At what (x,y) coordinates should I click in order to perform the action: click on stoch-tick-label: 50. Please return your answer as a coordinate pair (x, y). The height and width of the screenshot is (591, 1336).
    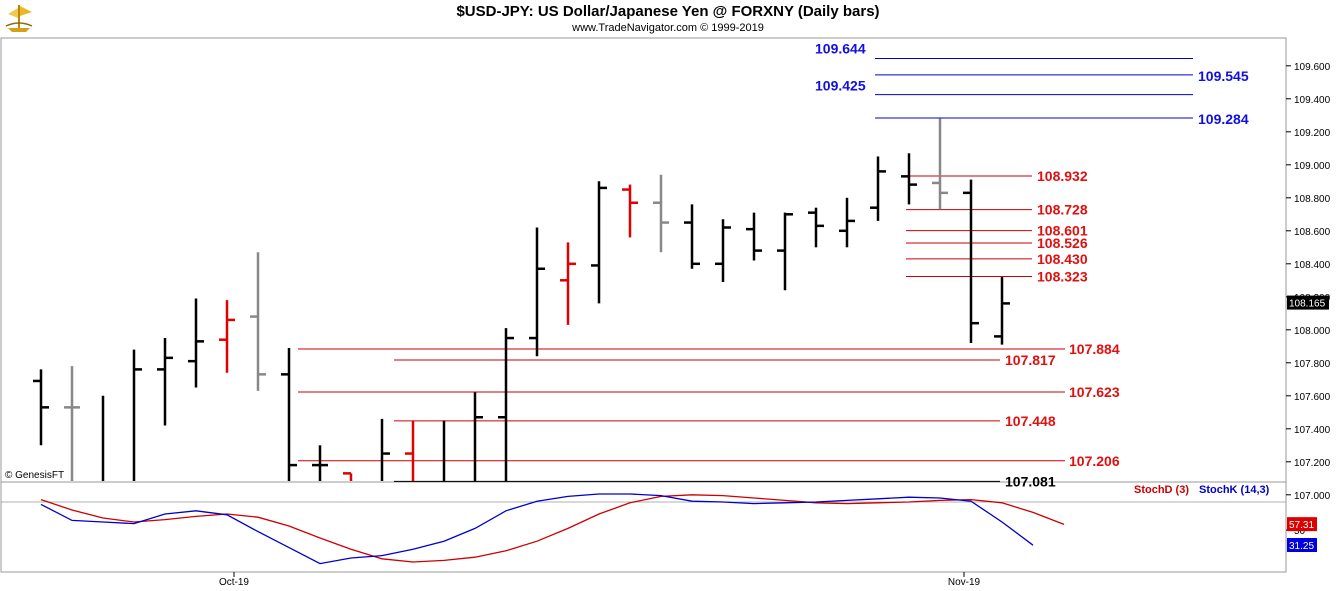
    Looking at the image, I should click on (1300, 531).